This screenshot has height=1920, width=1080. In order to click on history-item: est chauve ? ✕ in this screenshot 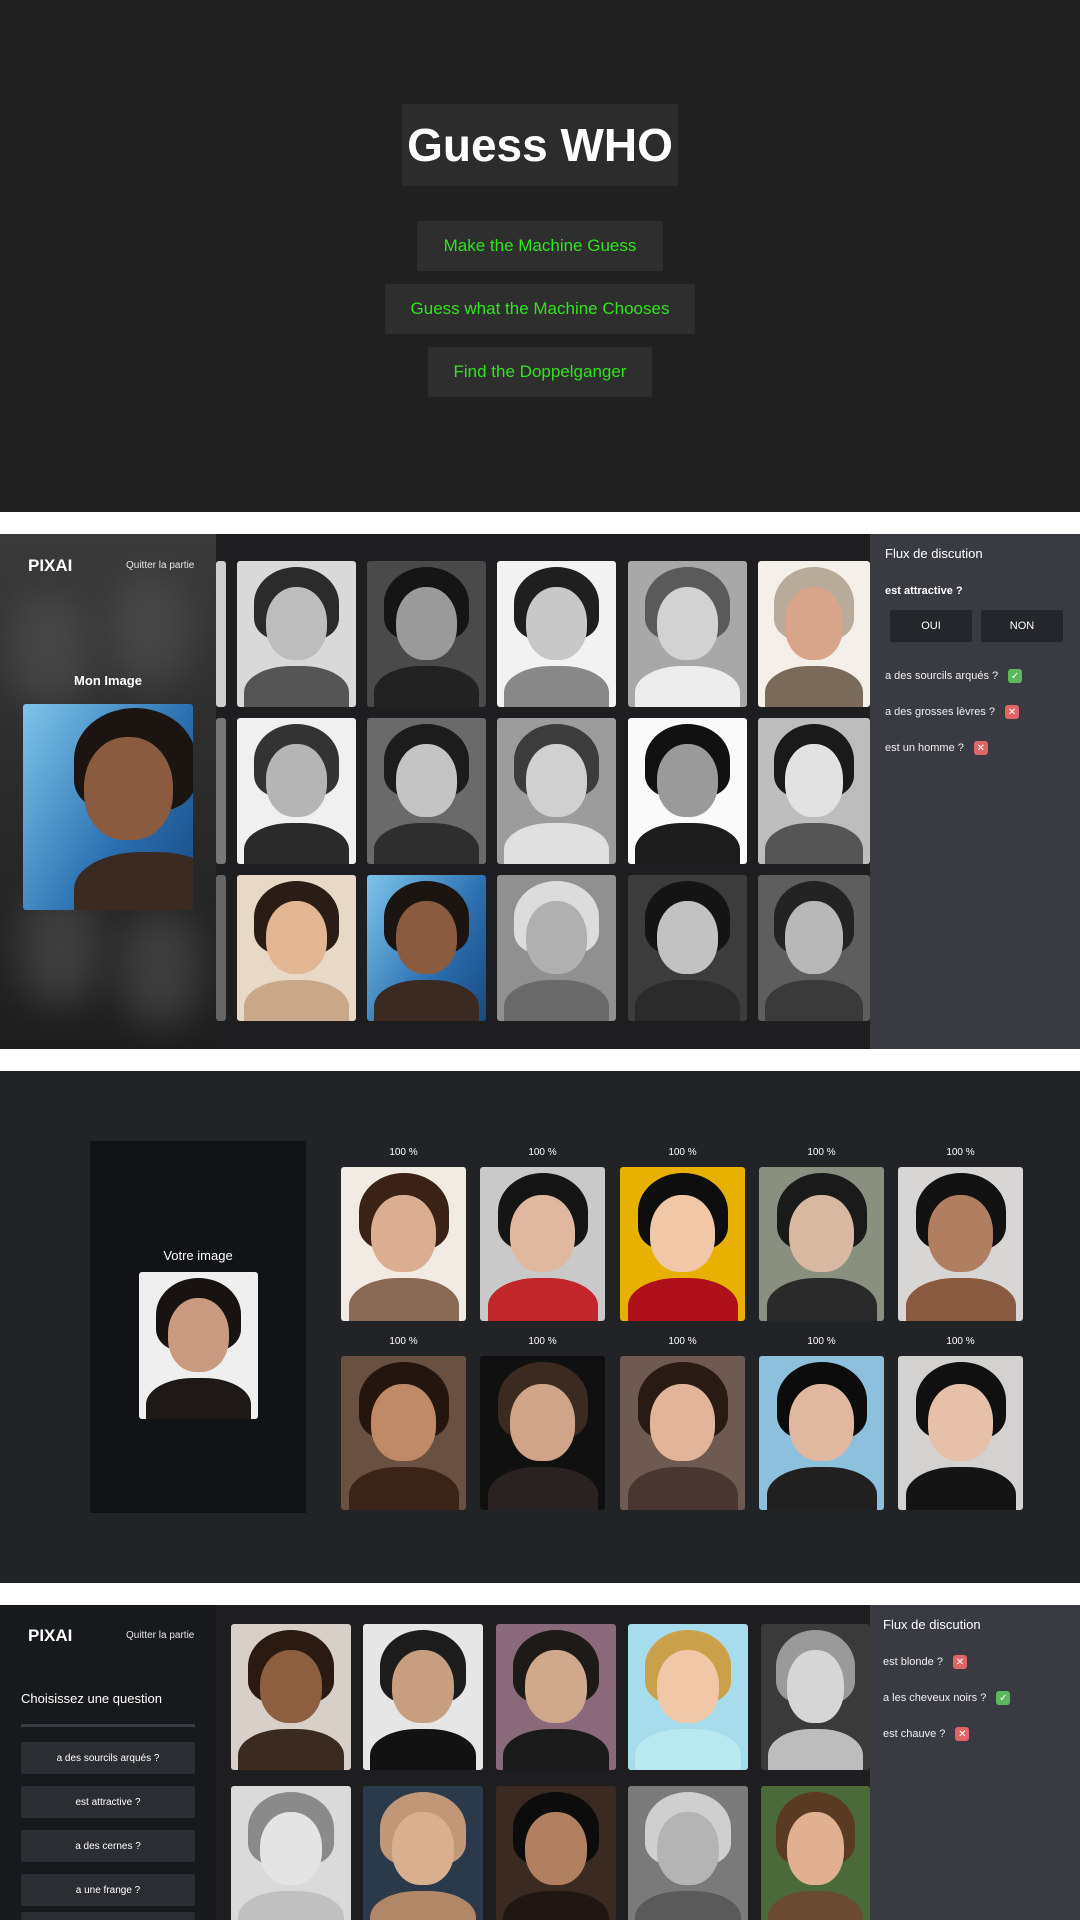, I will do `click(926, 1734)`.